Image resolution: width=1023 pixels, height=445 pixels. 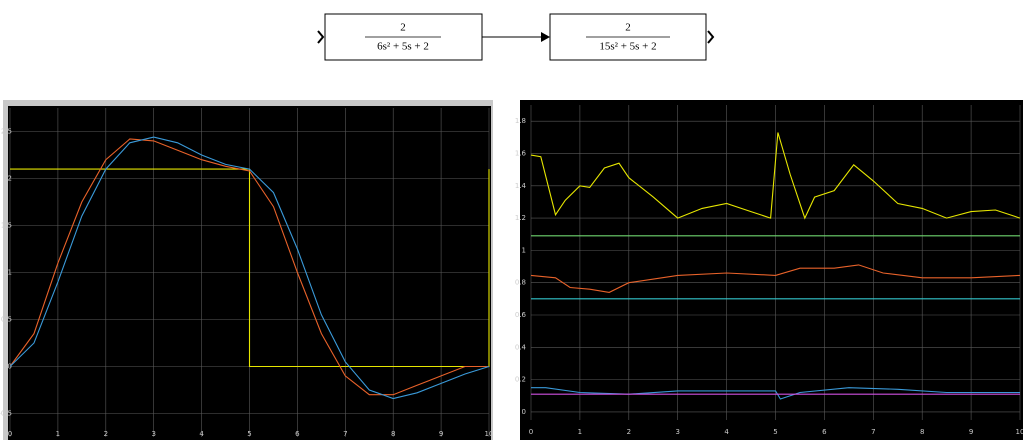 What do you see at coordinates (6, 320) in the screenshot?
I see `y-tick-label: 0.5` at bounding box center [6, 320].